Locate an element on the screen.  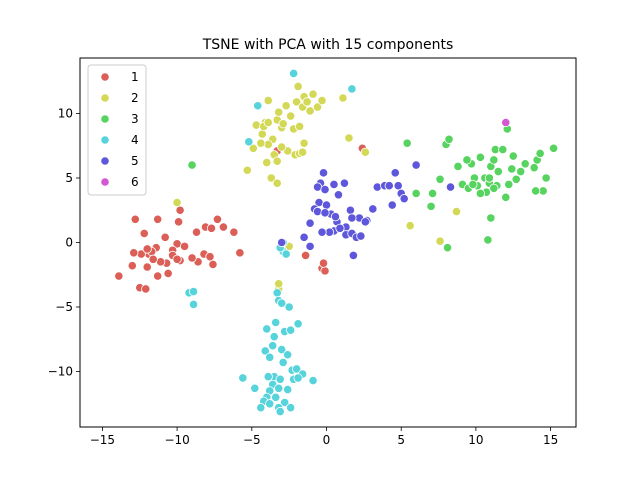
x-tick-label: 10 is located at coordinates (475, 440).